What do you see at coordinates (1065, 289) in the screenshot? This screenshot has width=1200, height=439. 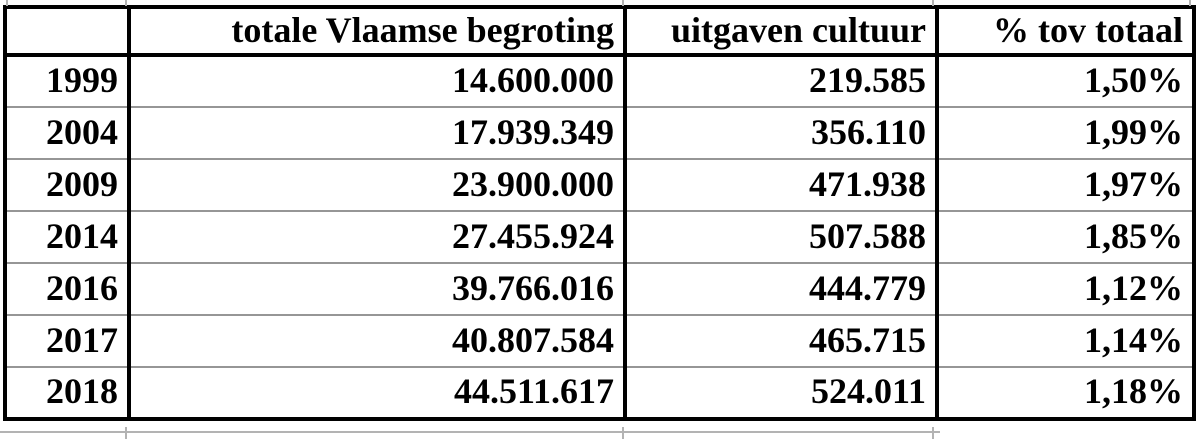 I see `pct-cell: 1,12%` at bounding box center [1065, 289].